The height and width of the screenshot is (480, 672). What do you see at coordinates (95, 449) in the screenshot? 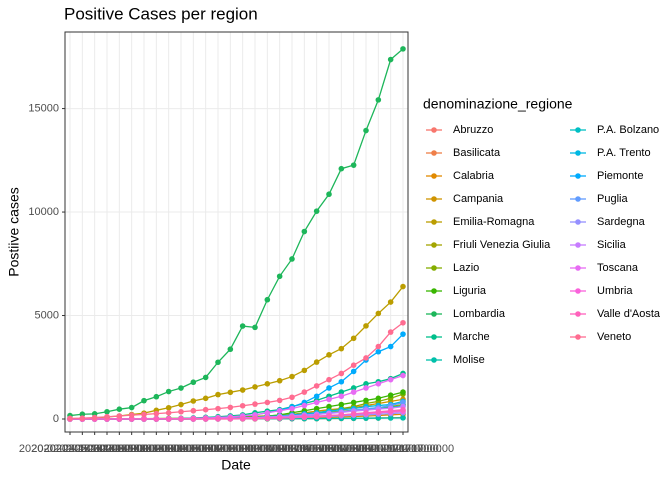
I see `x-tick-label: 2020-02-26 18:00:00` at bounding box center [95, 449].